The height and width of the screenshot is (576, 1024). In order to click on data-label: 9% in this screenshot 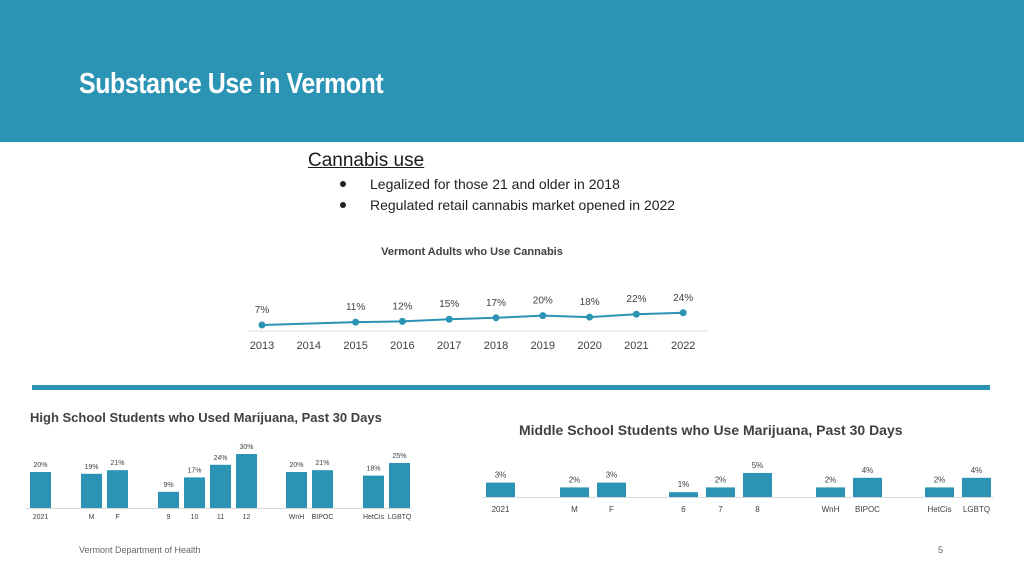, I will do `click(168, 485)`.